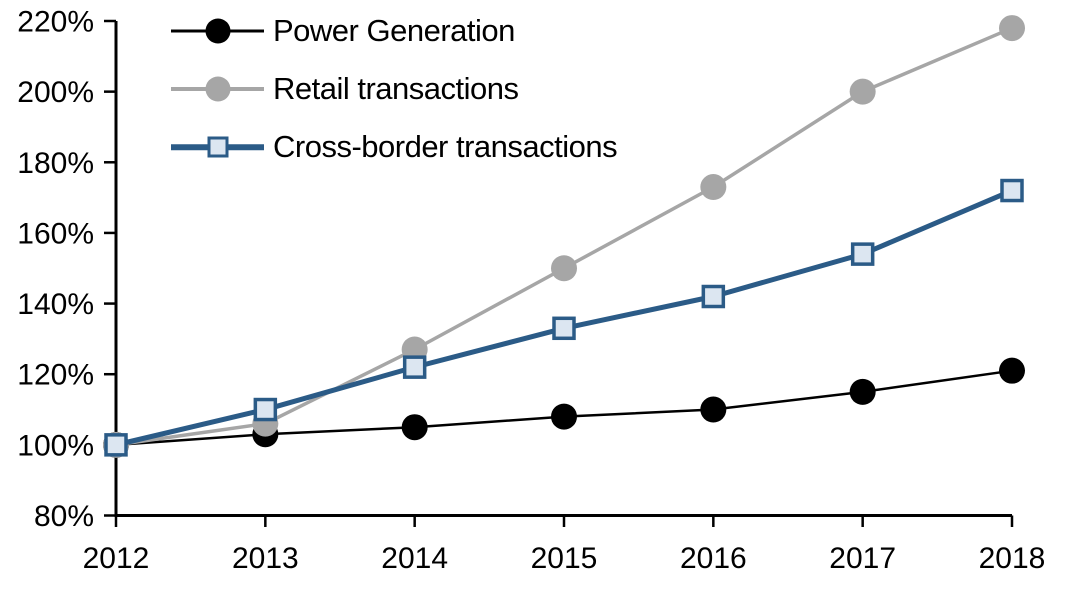 The image size is (1076, 590). I want to click on legend-item-power-generation: Power Generation, so click(394, 31).